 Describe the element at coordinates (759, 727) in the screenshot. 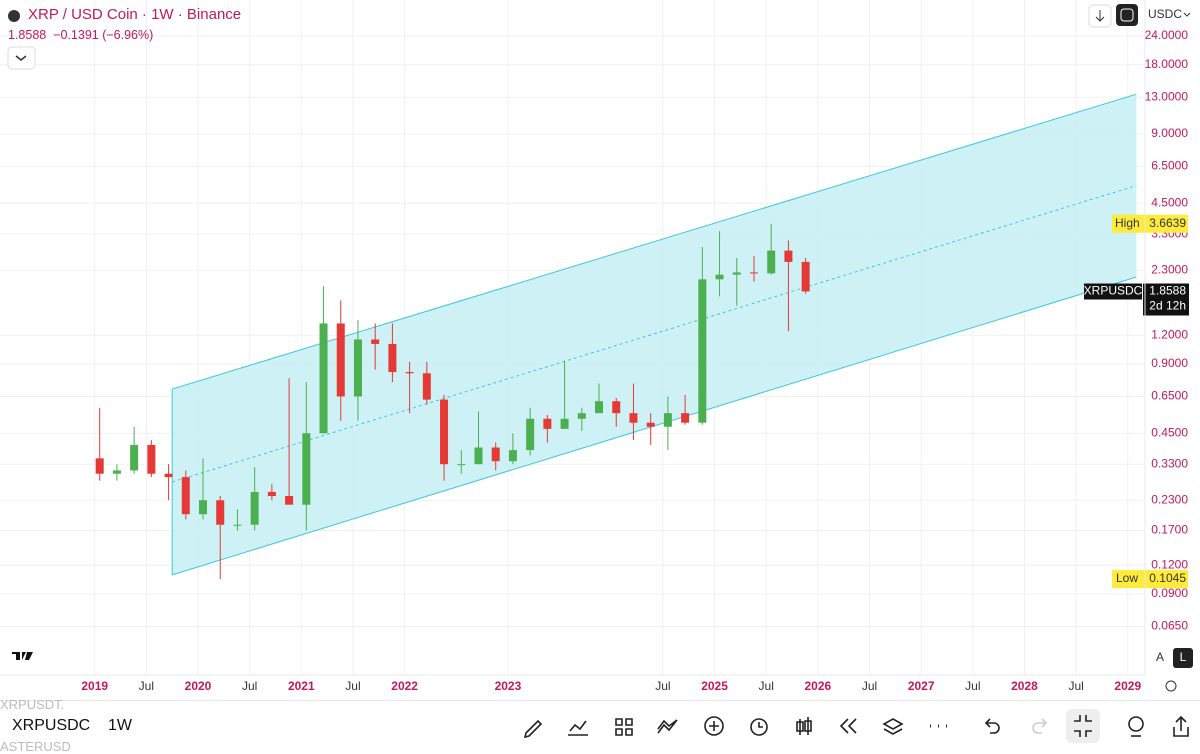

I see `alert-tool` at that location.